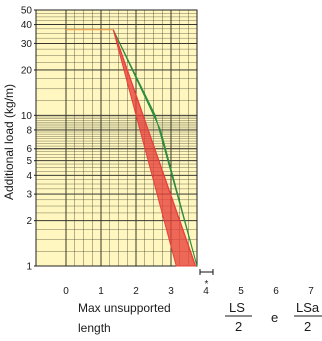 This screenshot has height=341, width=322. Describe the element at coordinates (27, 116) in the screenshot. I see `y-tick-label: 10` at that location.